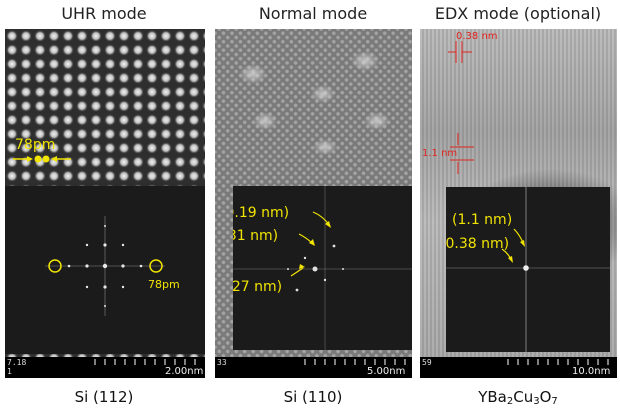 The width and height of the screenshot is (620, 413). What do you see at coordinates (440, 153) in the screenshot?
I see `measure-label-vertical: 1.1 nm` at bounding box center [440, 153].